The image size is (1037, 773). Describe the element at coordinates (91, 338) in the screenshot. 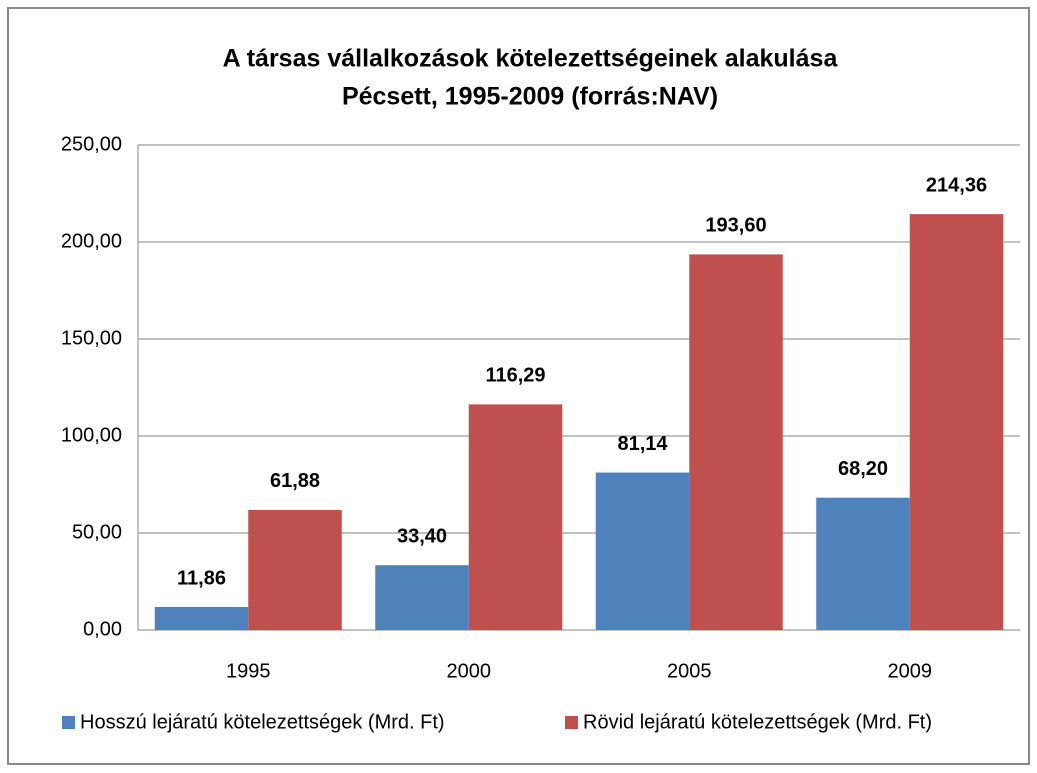

I see `y-tick-label: 150,00` at that location.